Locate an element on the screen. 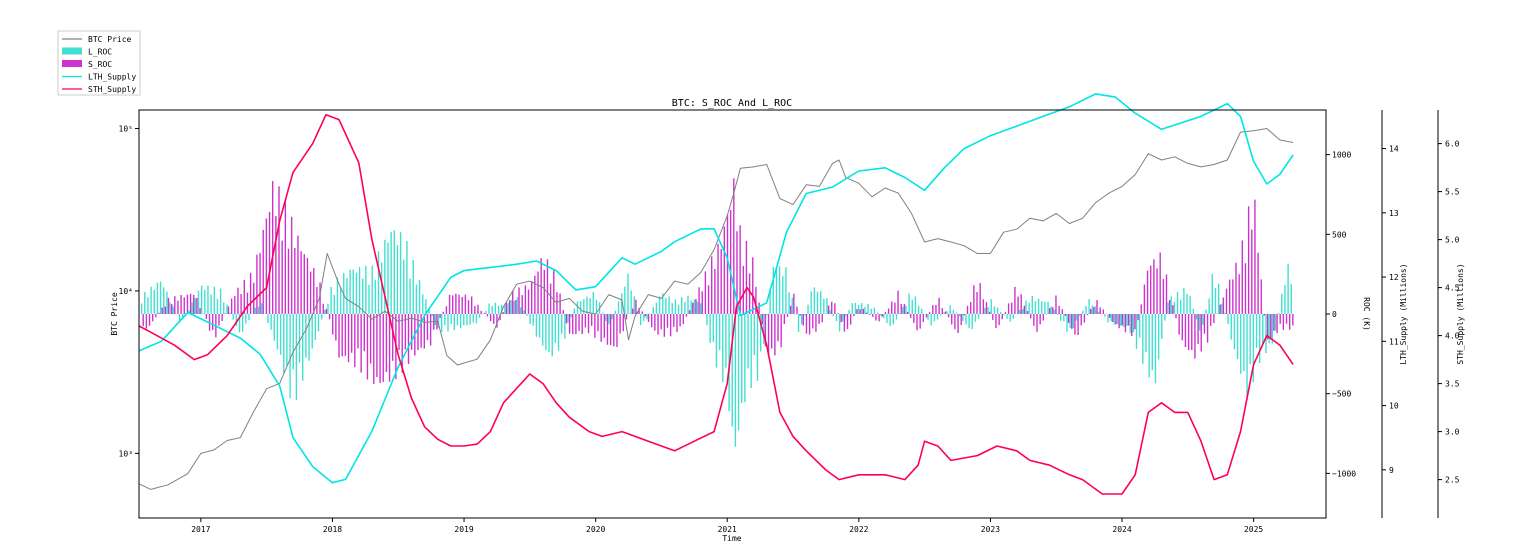 Image resolution: width=1522 pixels, height=558 pixels. x-tick-label: 2025 is located at coordinates (1253, 529).